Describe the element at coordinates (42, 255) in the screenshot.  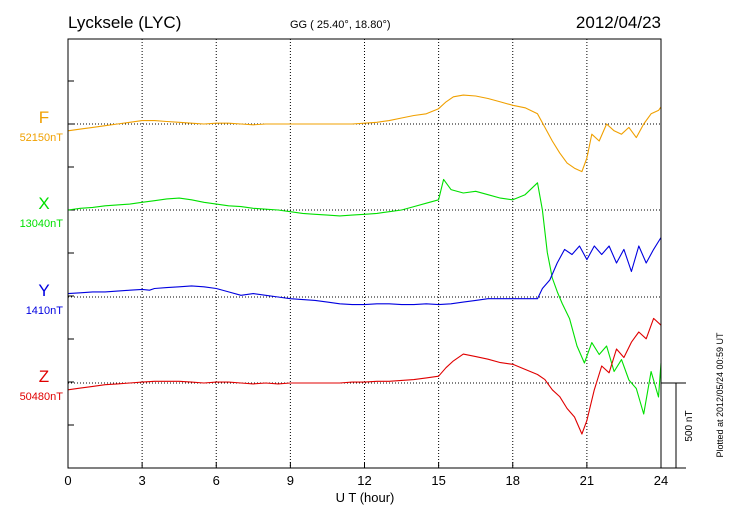
I see `series-labels: F 52150nT X 13040nT Y 1410nT Z 50480nT` at that location.